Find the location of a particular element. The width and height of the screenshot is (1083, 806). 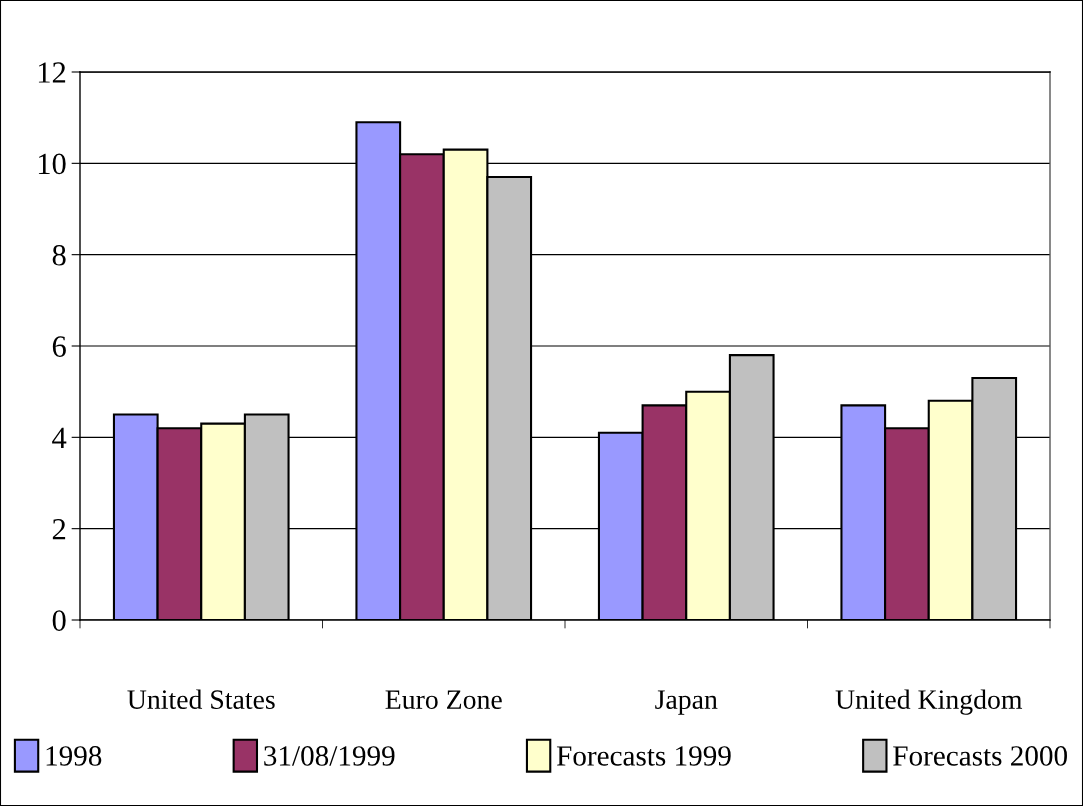

x-tick-label: Euro Zone is located at coordinates (443, 699).